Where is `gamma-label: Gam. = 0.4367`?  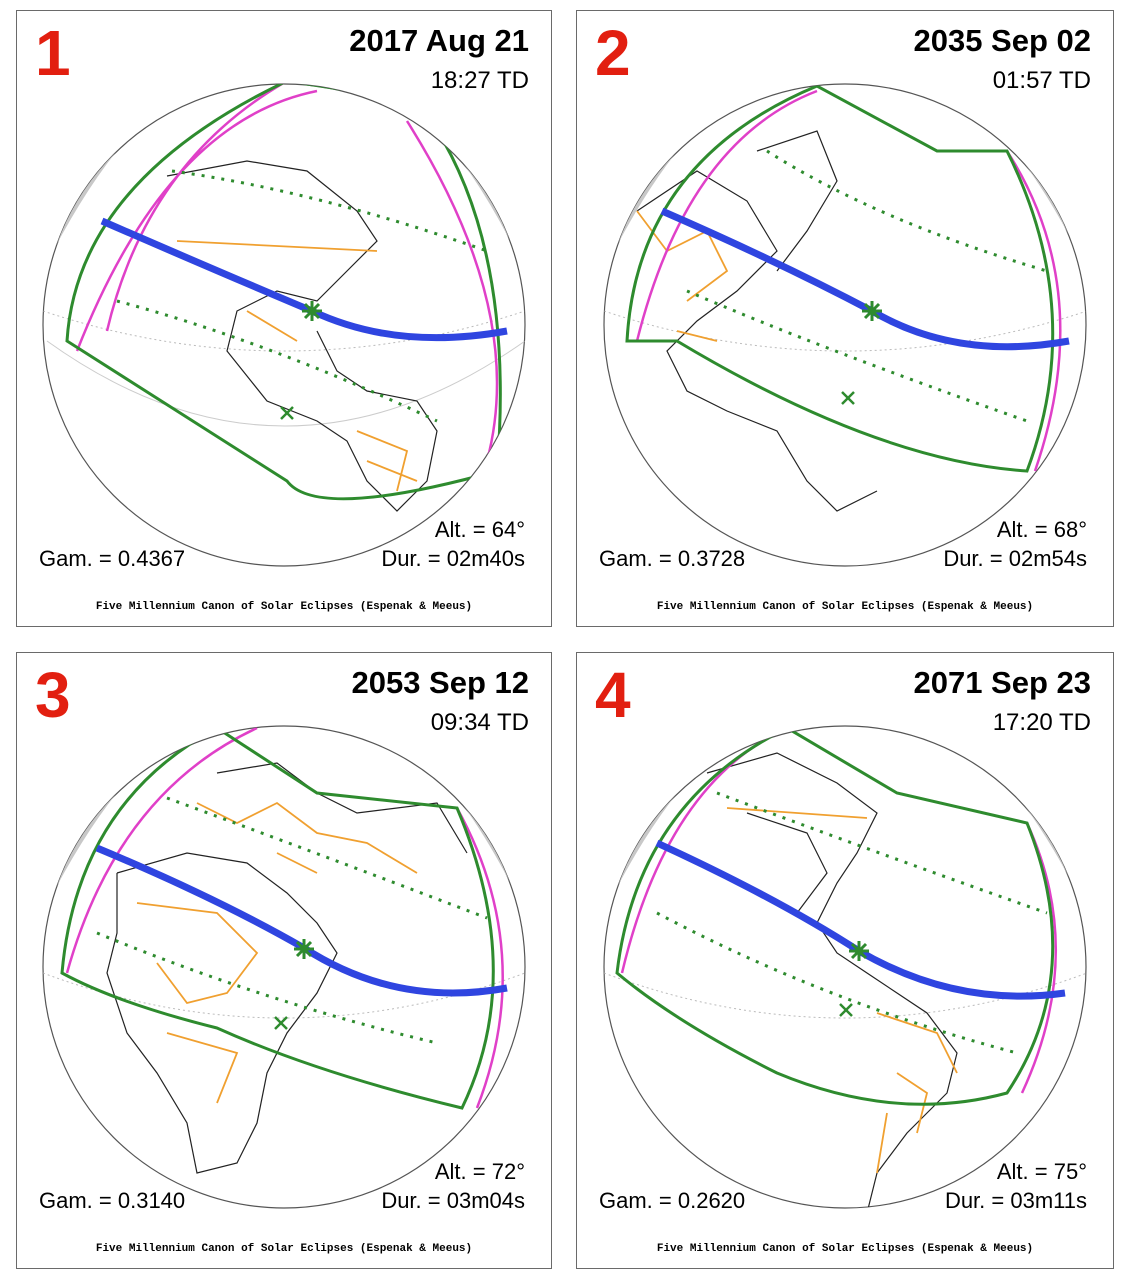 gamma-label: Gam. = 0.4367 is located at coordinates (112, 558).